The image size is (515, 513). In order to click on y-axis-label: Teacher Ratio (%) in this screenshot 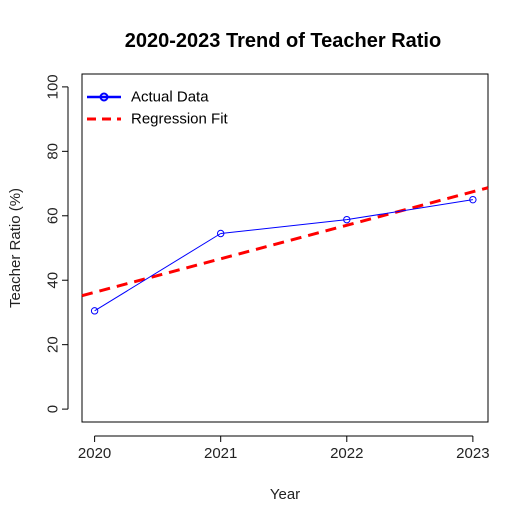, I will do `click(15, 248)`.